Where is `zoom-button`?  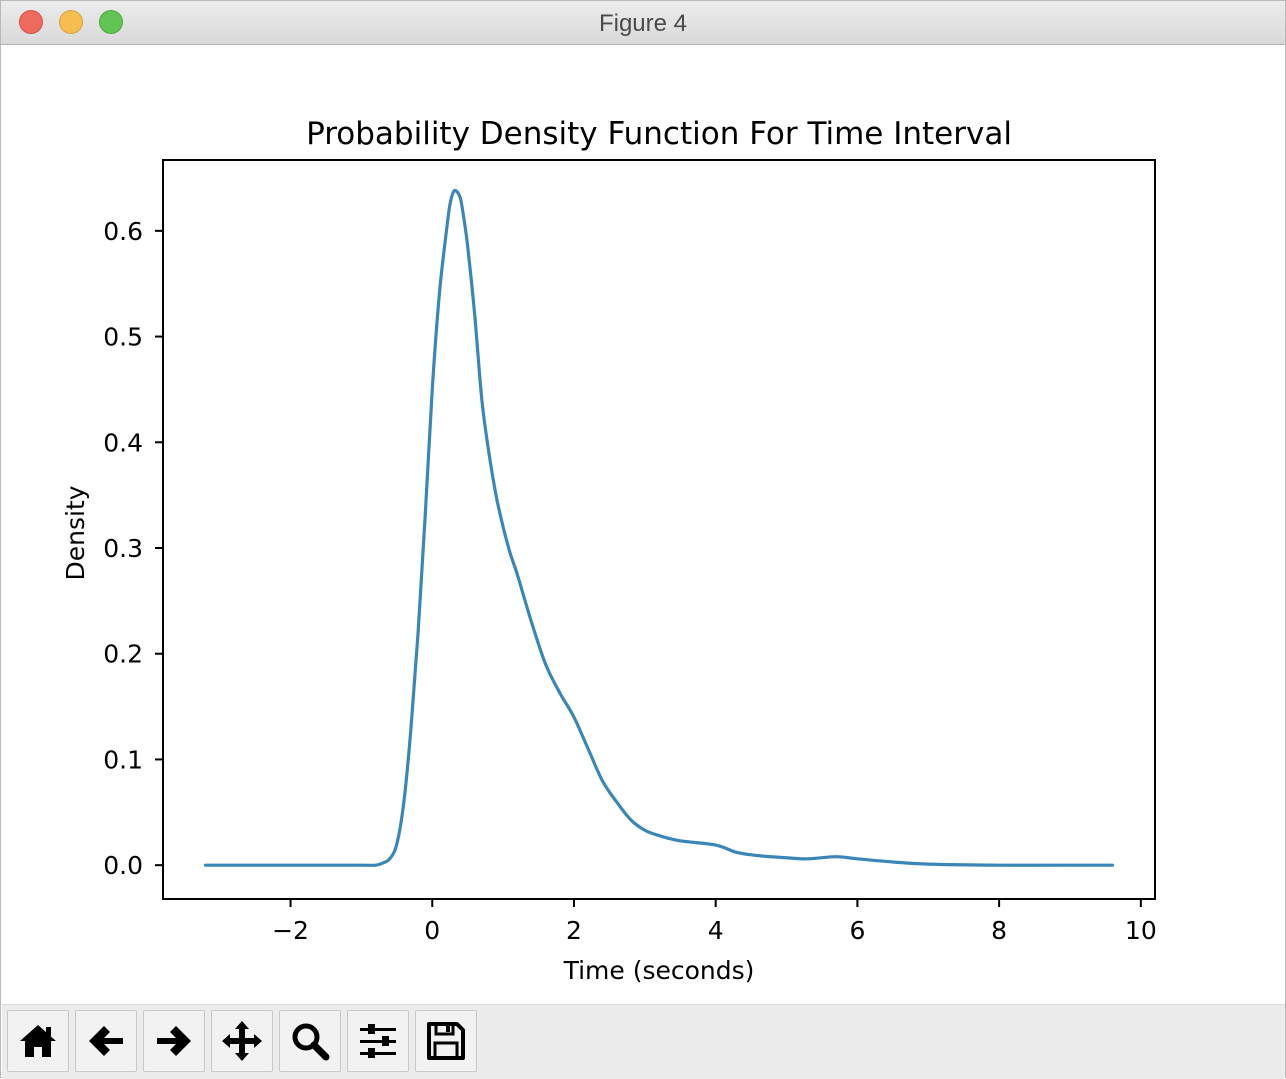 zoom-button is located at coordinates (310, 1041).